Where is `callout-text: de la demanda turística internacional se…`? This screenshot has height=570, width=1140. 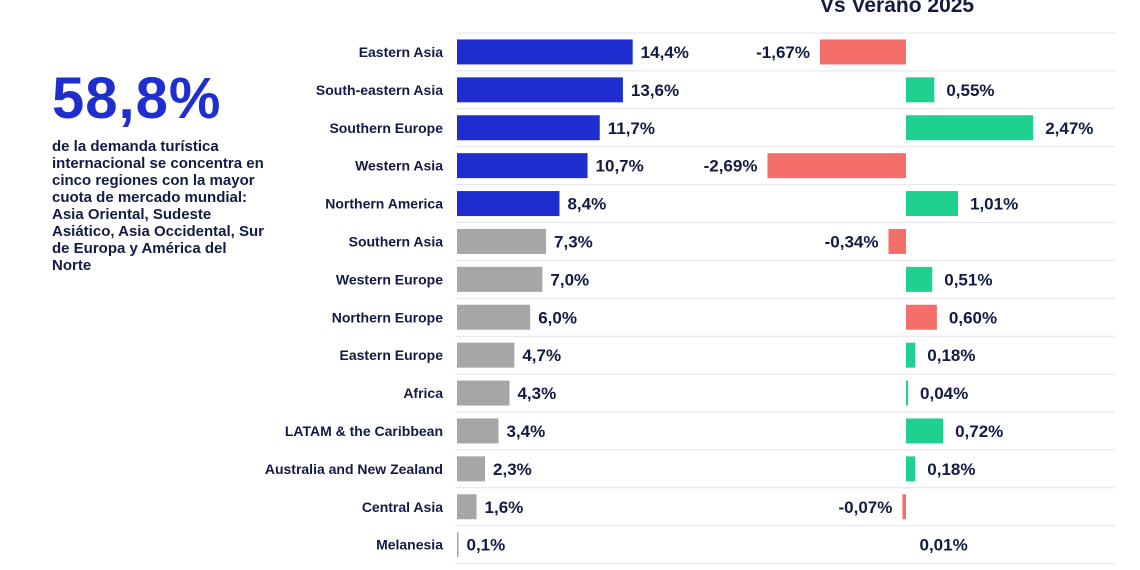 callout-text: de la demanda turística internacional se… is located at coordinates (158, 206).